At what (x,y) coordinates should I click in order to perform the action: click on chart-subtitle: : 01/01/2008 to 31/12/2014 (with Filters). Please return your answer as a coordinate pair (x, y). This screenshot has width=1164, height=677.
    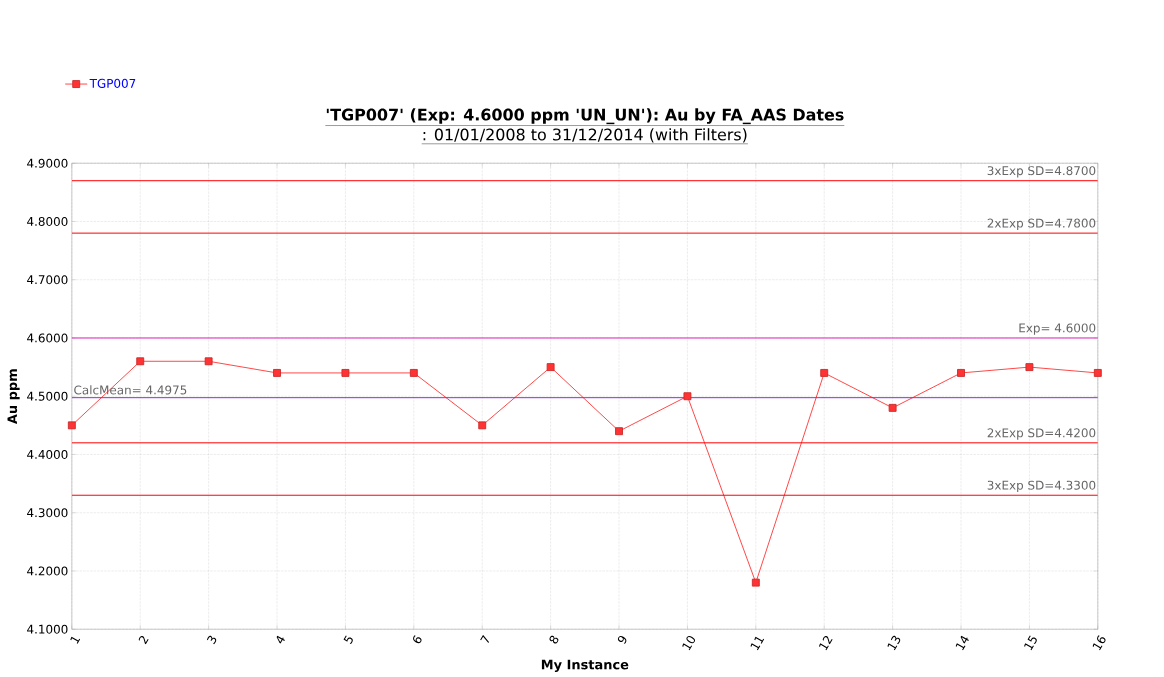
    Looking at the image, I should click on (585, 135).